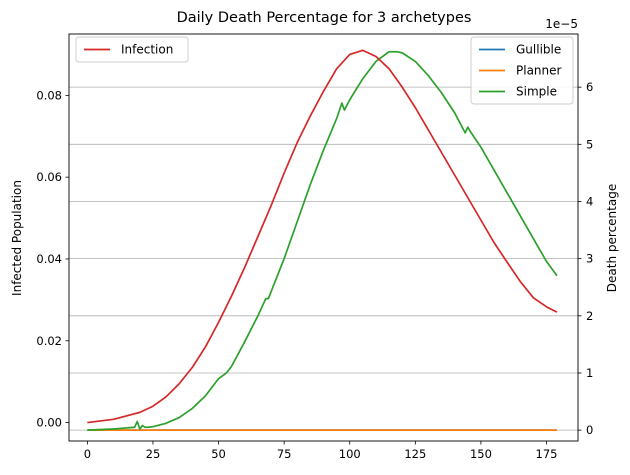 The height and width of the screenshot is (475, 630). Describe the element at coordinates (49, 177) in the screenshot. I see `left-y-tick-label-0-06: 0.06` at that location.